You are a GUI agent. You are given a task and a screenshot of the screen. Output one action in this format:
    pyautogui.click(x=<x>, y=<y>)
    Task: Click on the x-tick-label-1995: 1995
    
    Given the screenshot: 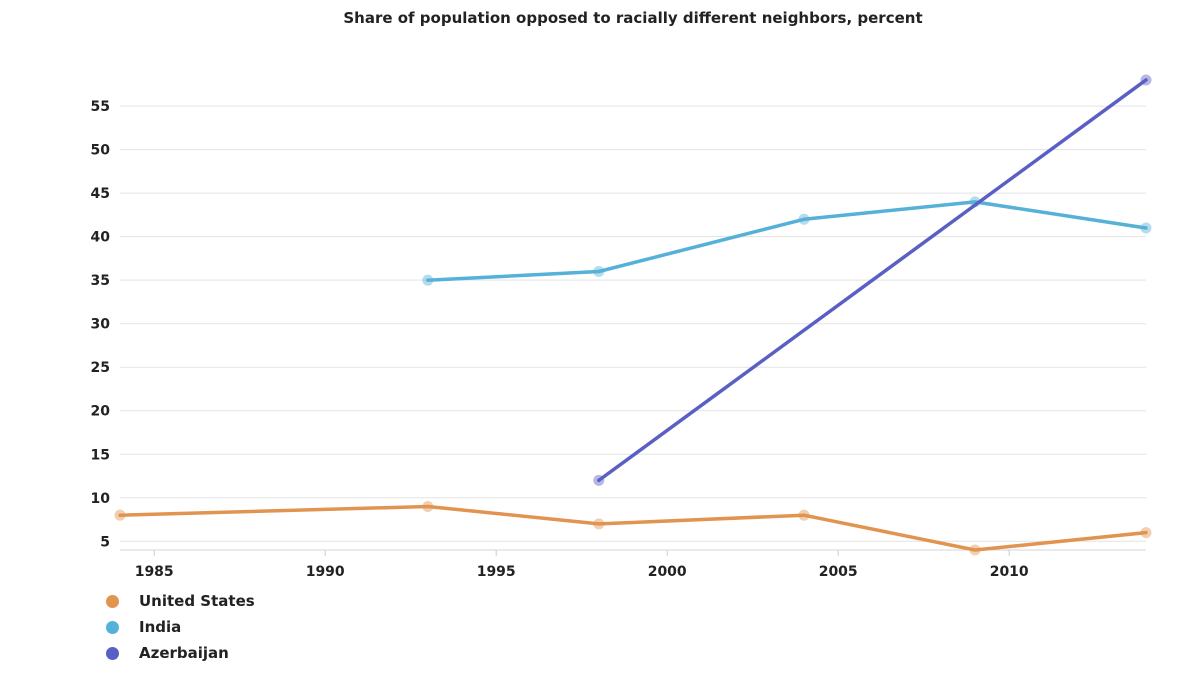 What is the action you would take?
    pyautogui.click(x=496, y=572)
    